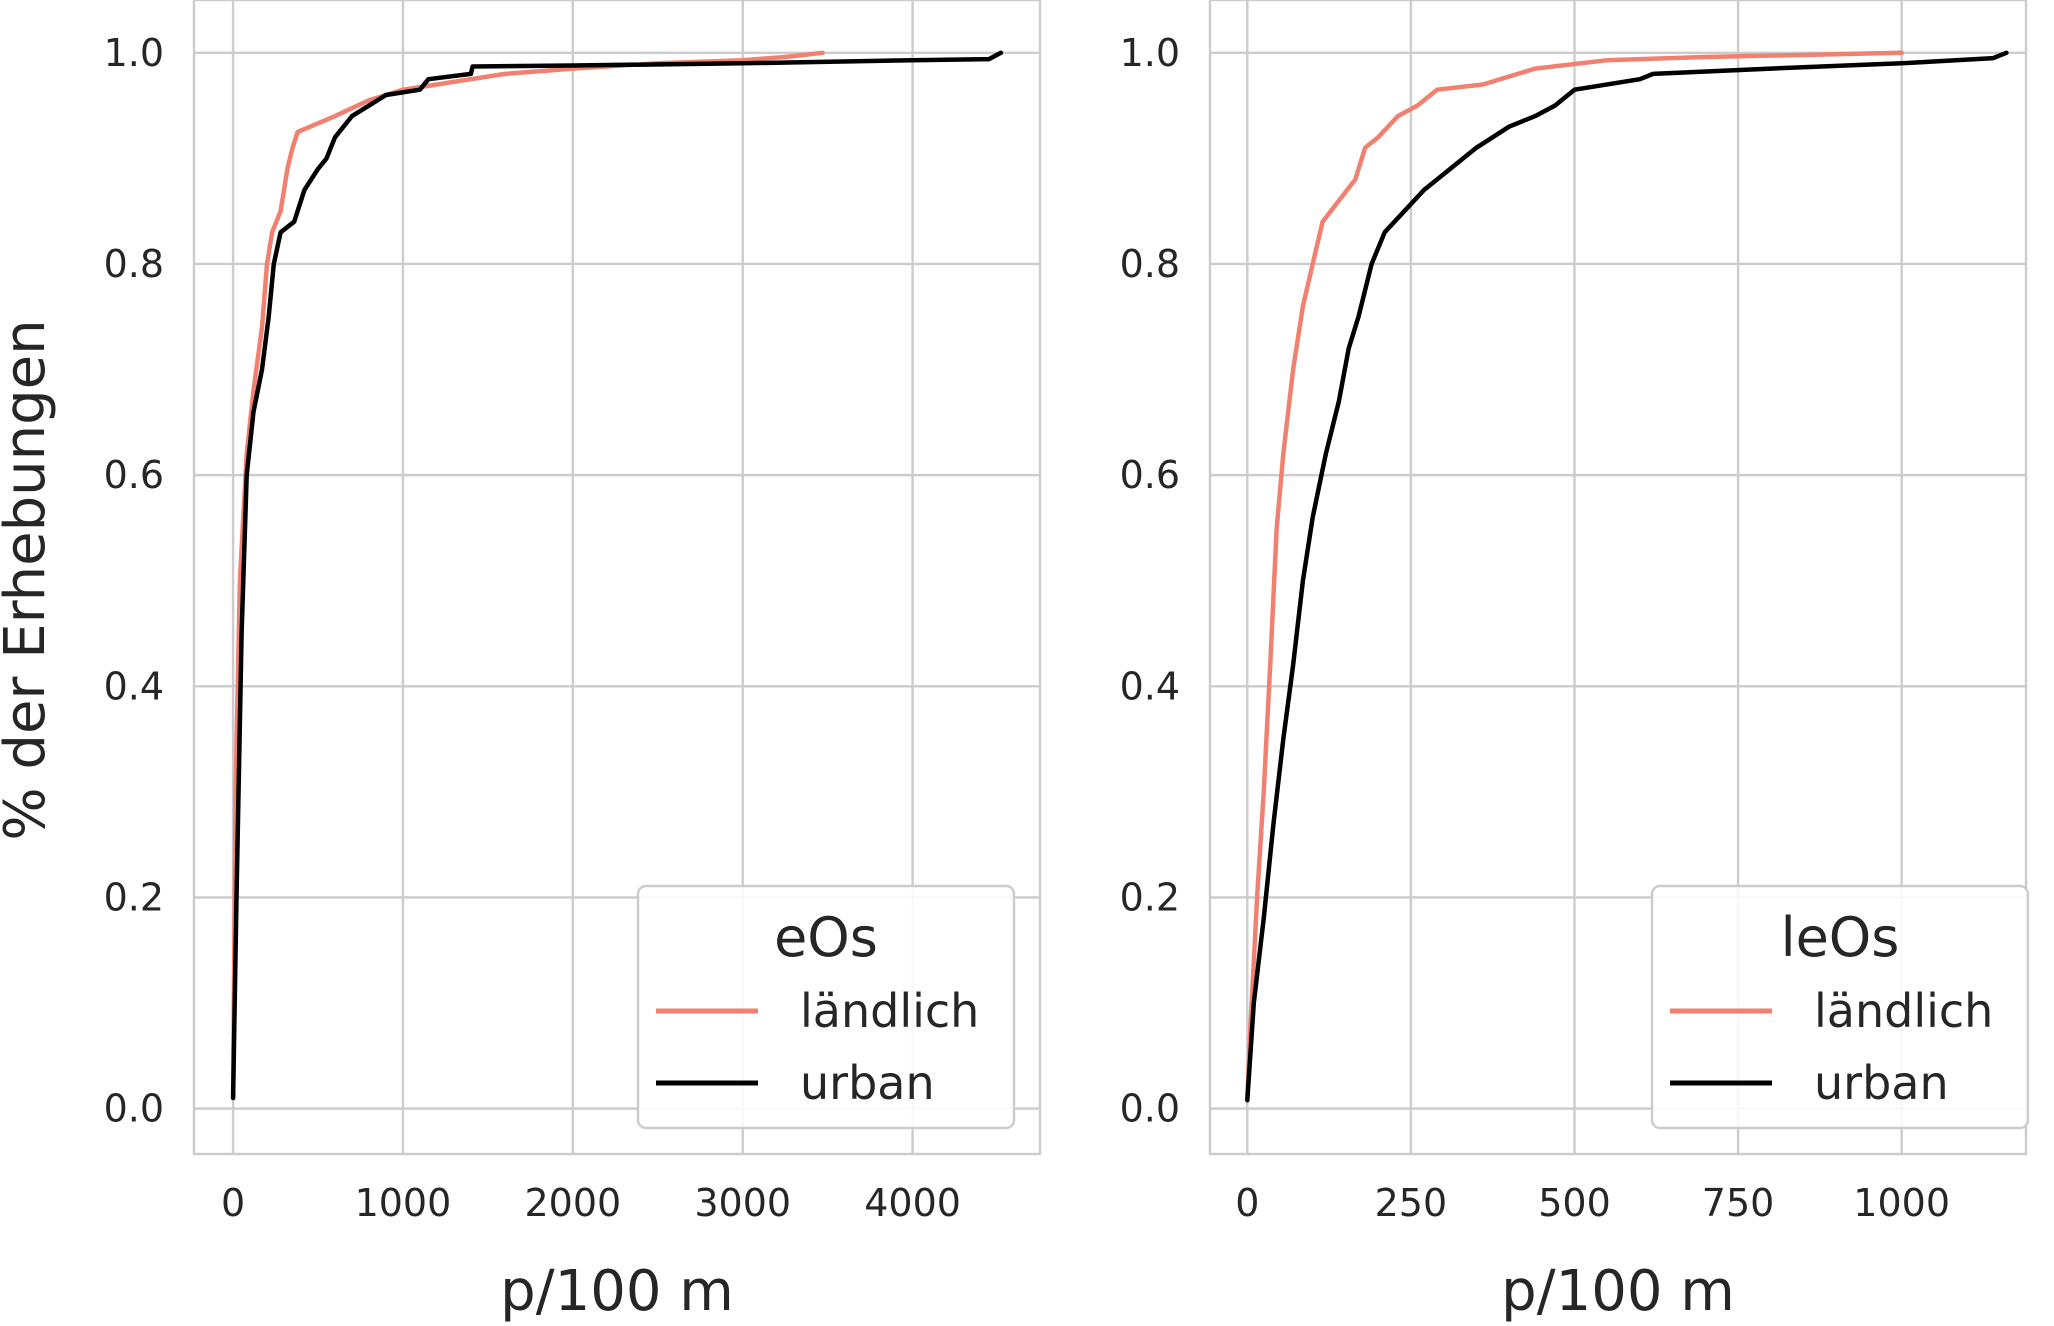 This screenshot has height=1326, width=2054. I want to click on x-tick-label: 750, so click(1738, 1203).